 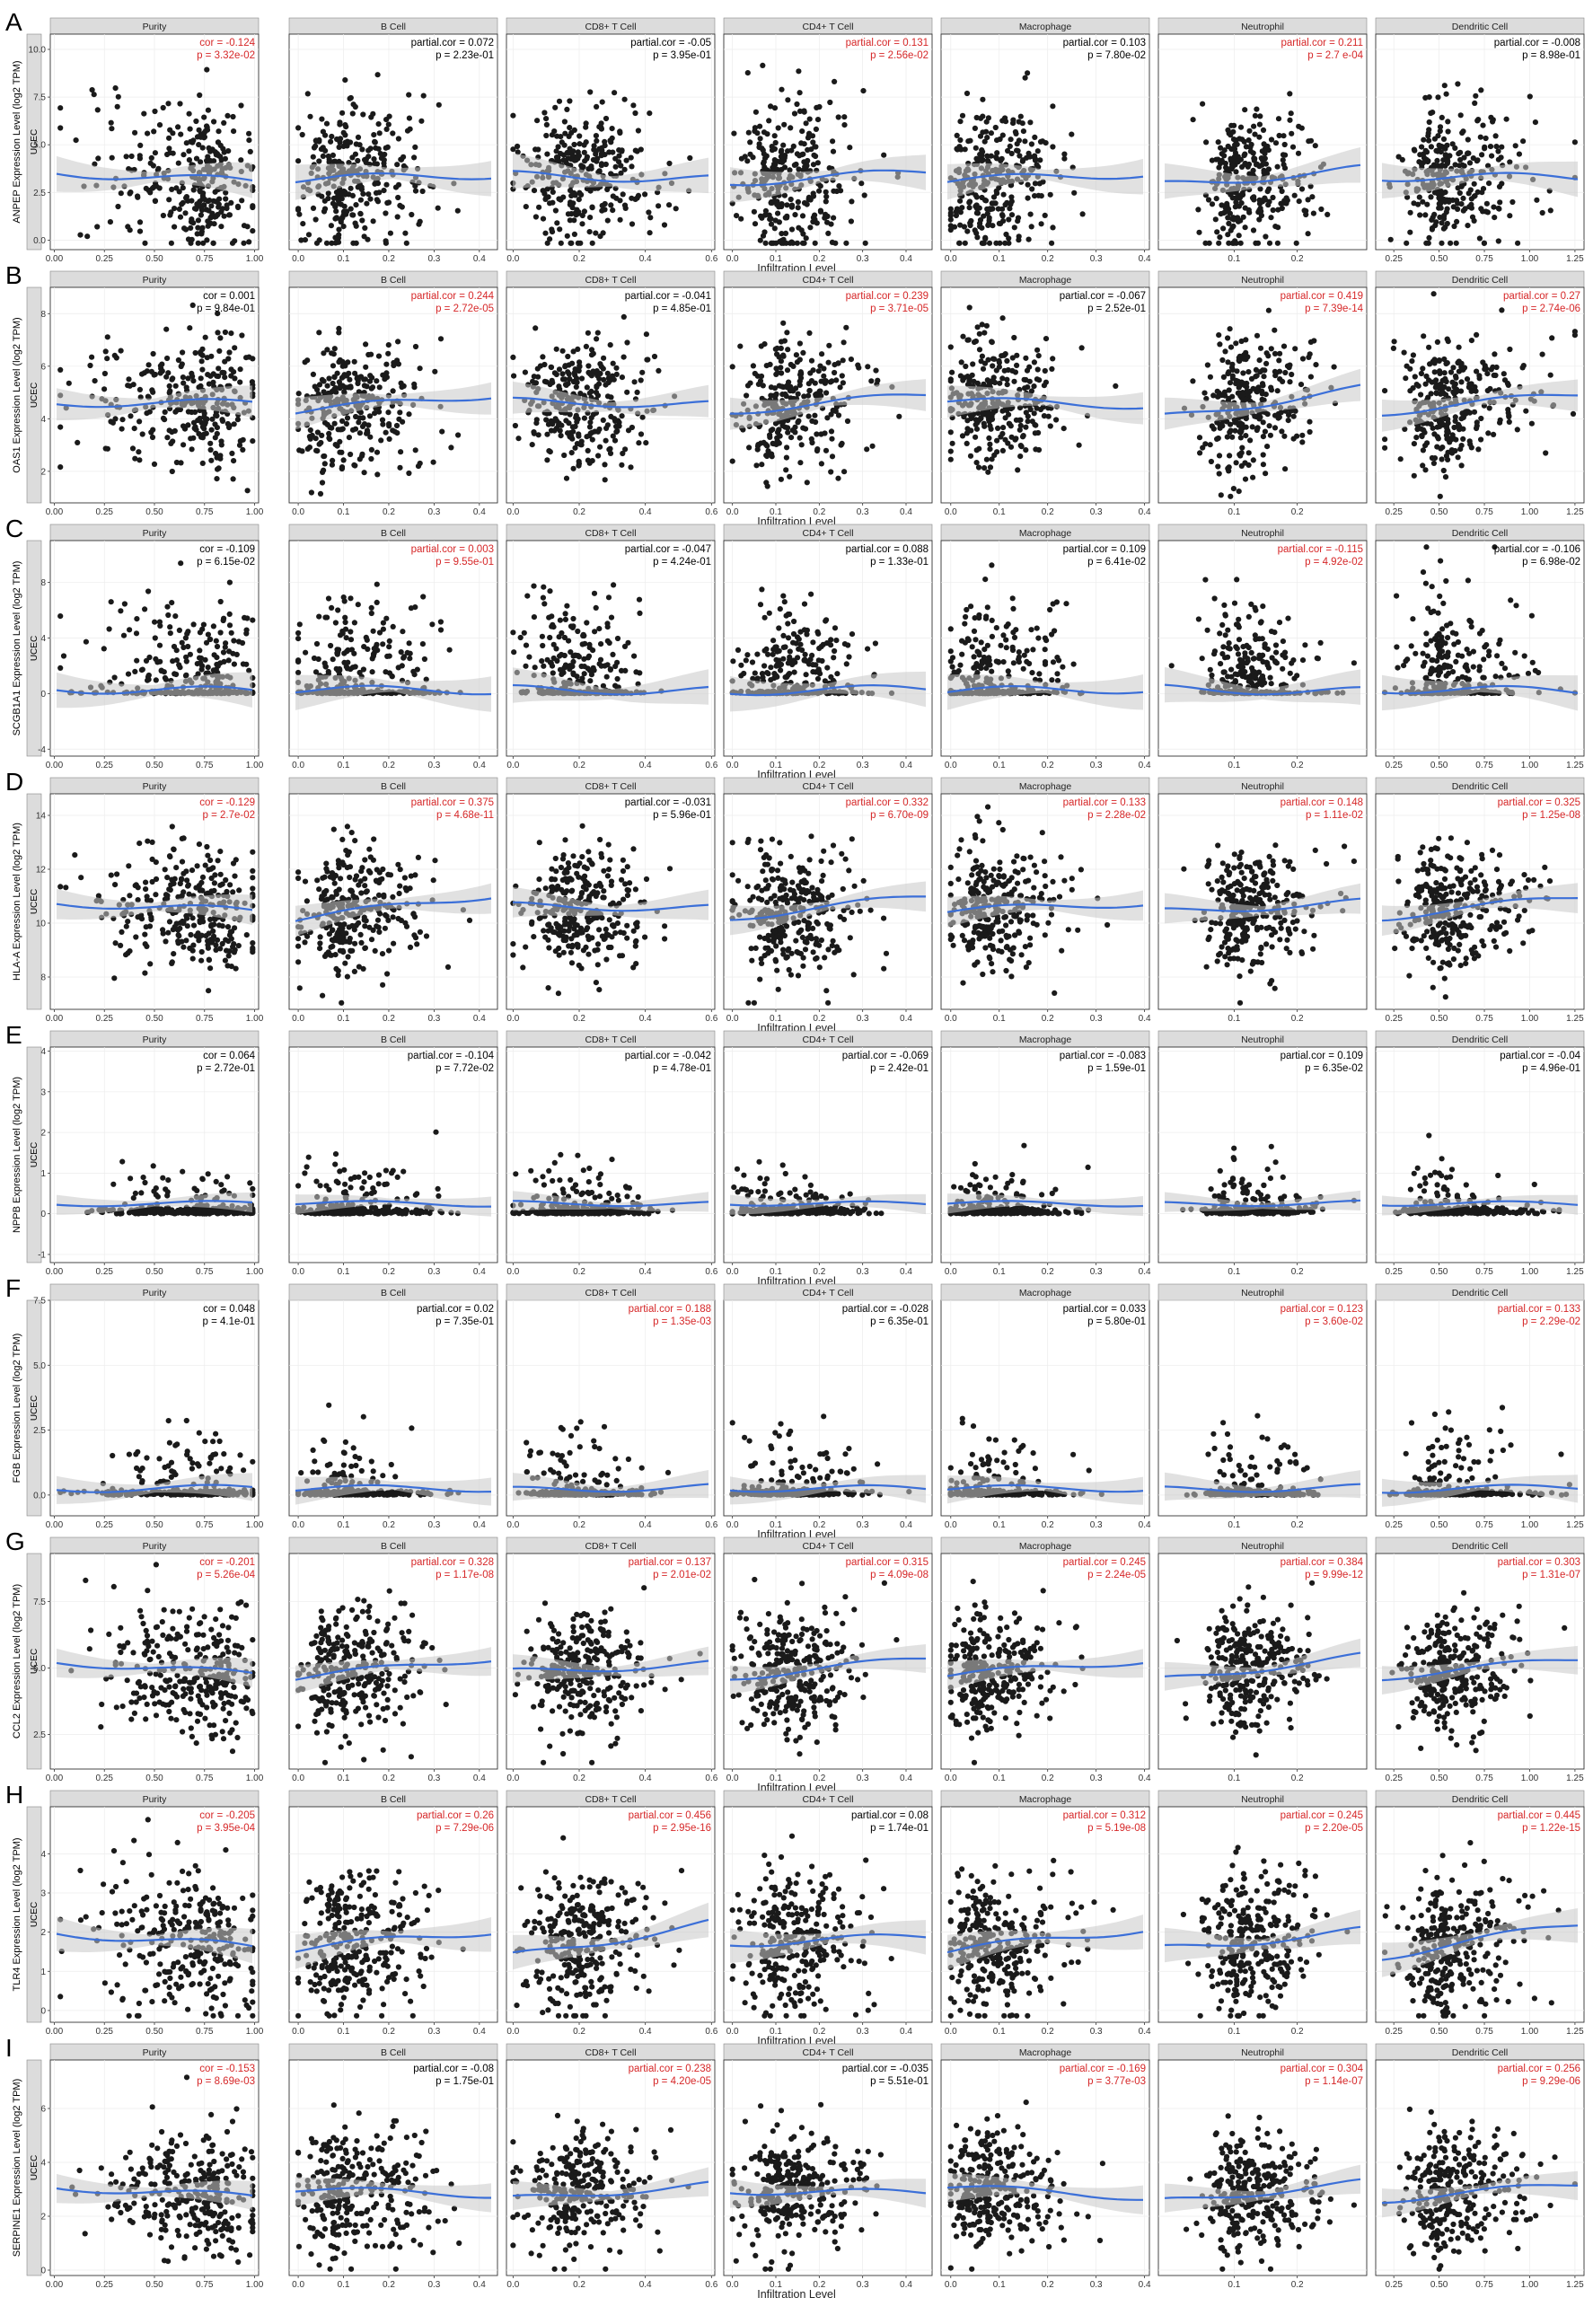 I want to click on correlation-text: cor = -0.124, so click(x=227, y=43).